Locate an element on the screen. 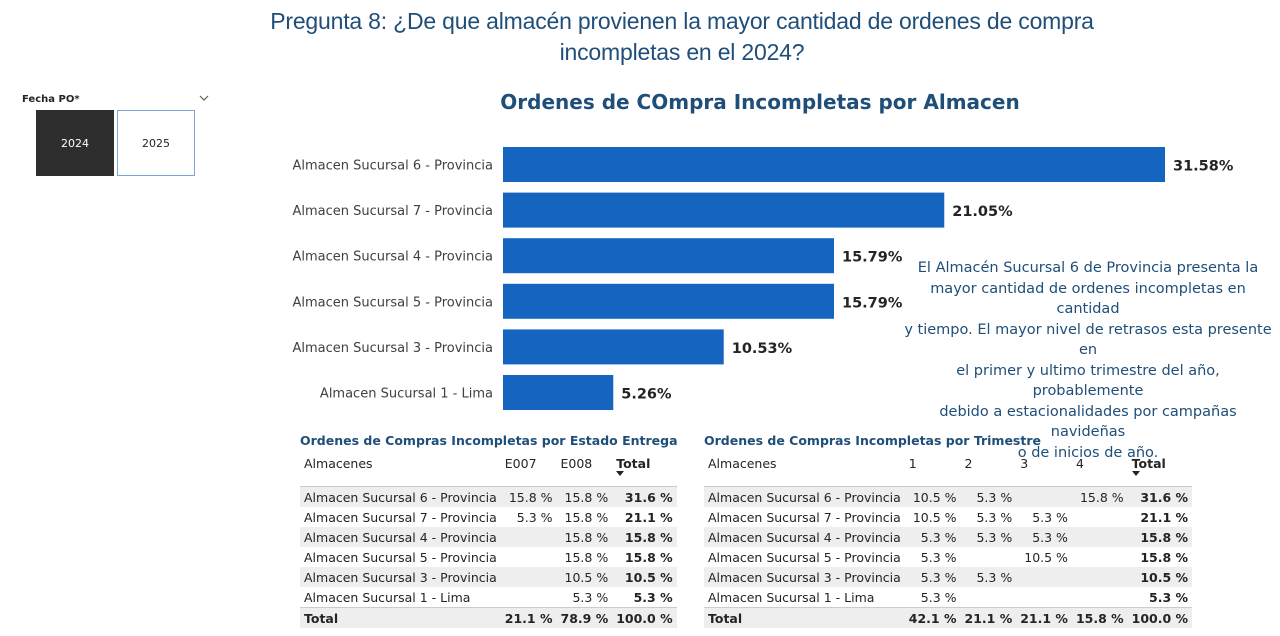 The height and width of the screenshot is (636, 1280). column-header: 4 is located at coordinates (1079, 463).